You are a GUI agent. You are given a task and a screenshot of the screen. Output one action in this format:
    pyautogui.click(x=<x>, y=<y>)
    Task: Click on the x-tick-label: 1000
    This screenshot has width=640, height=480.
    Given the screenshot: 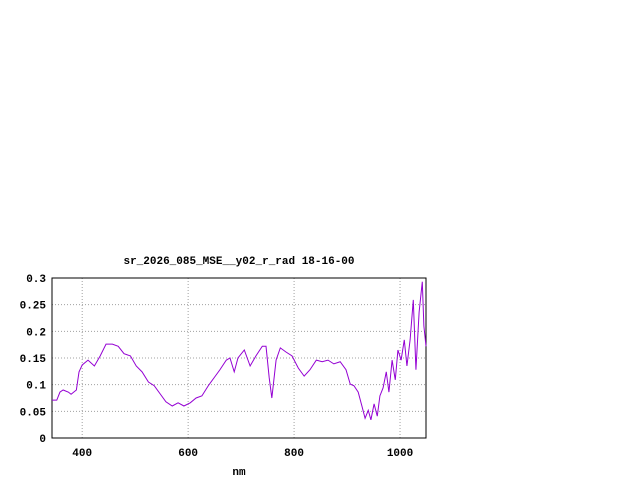 What is the action you would take?
    pyautogui.click(x=400, y=454)
    